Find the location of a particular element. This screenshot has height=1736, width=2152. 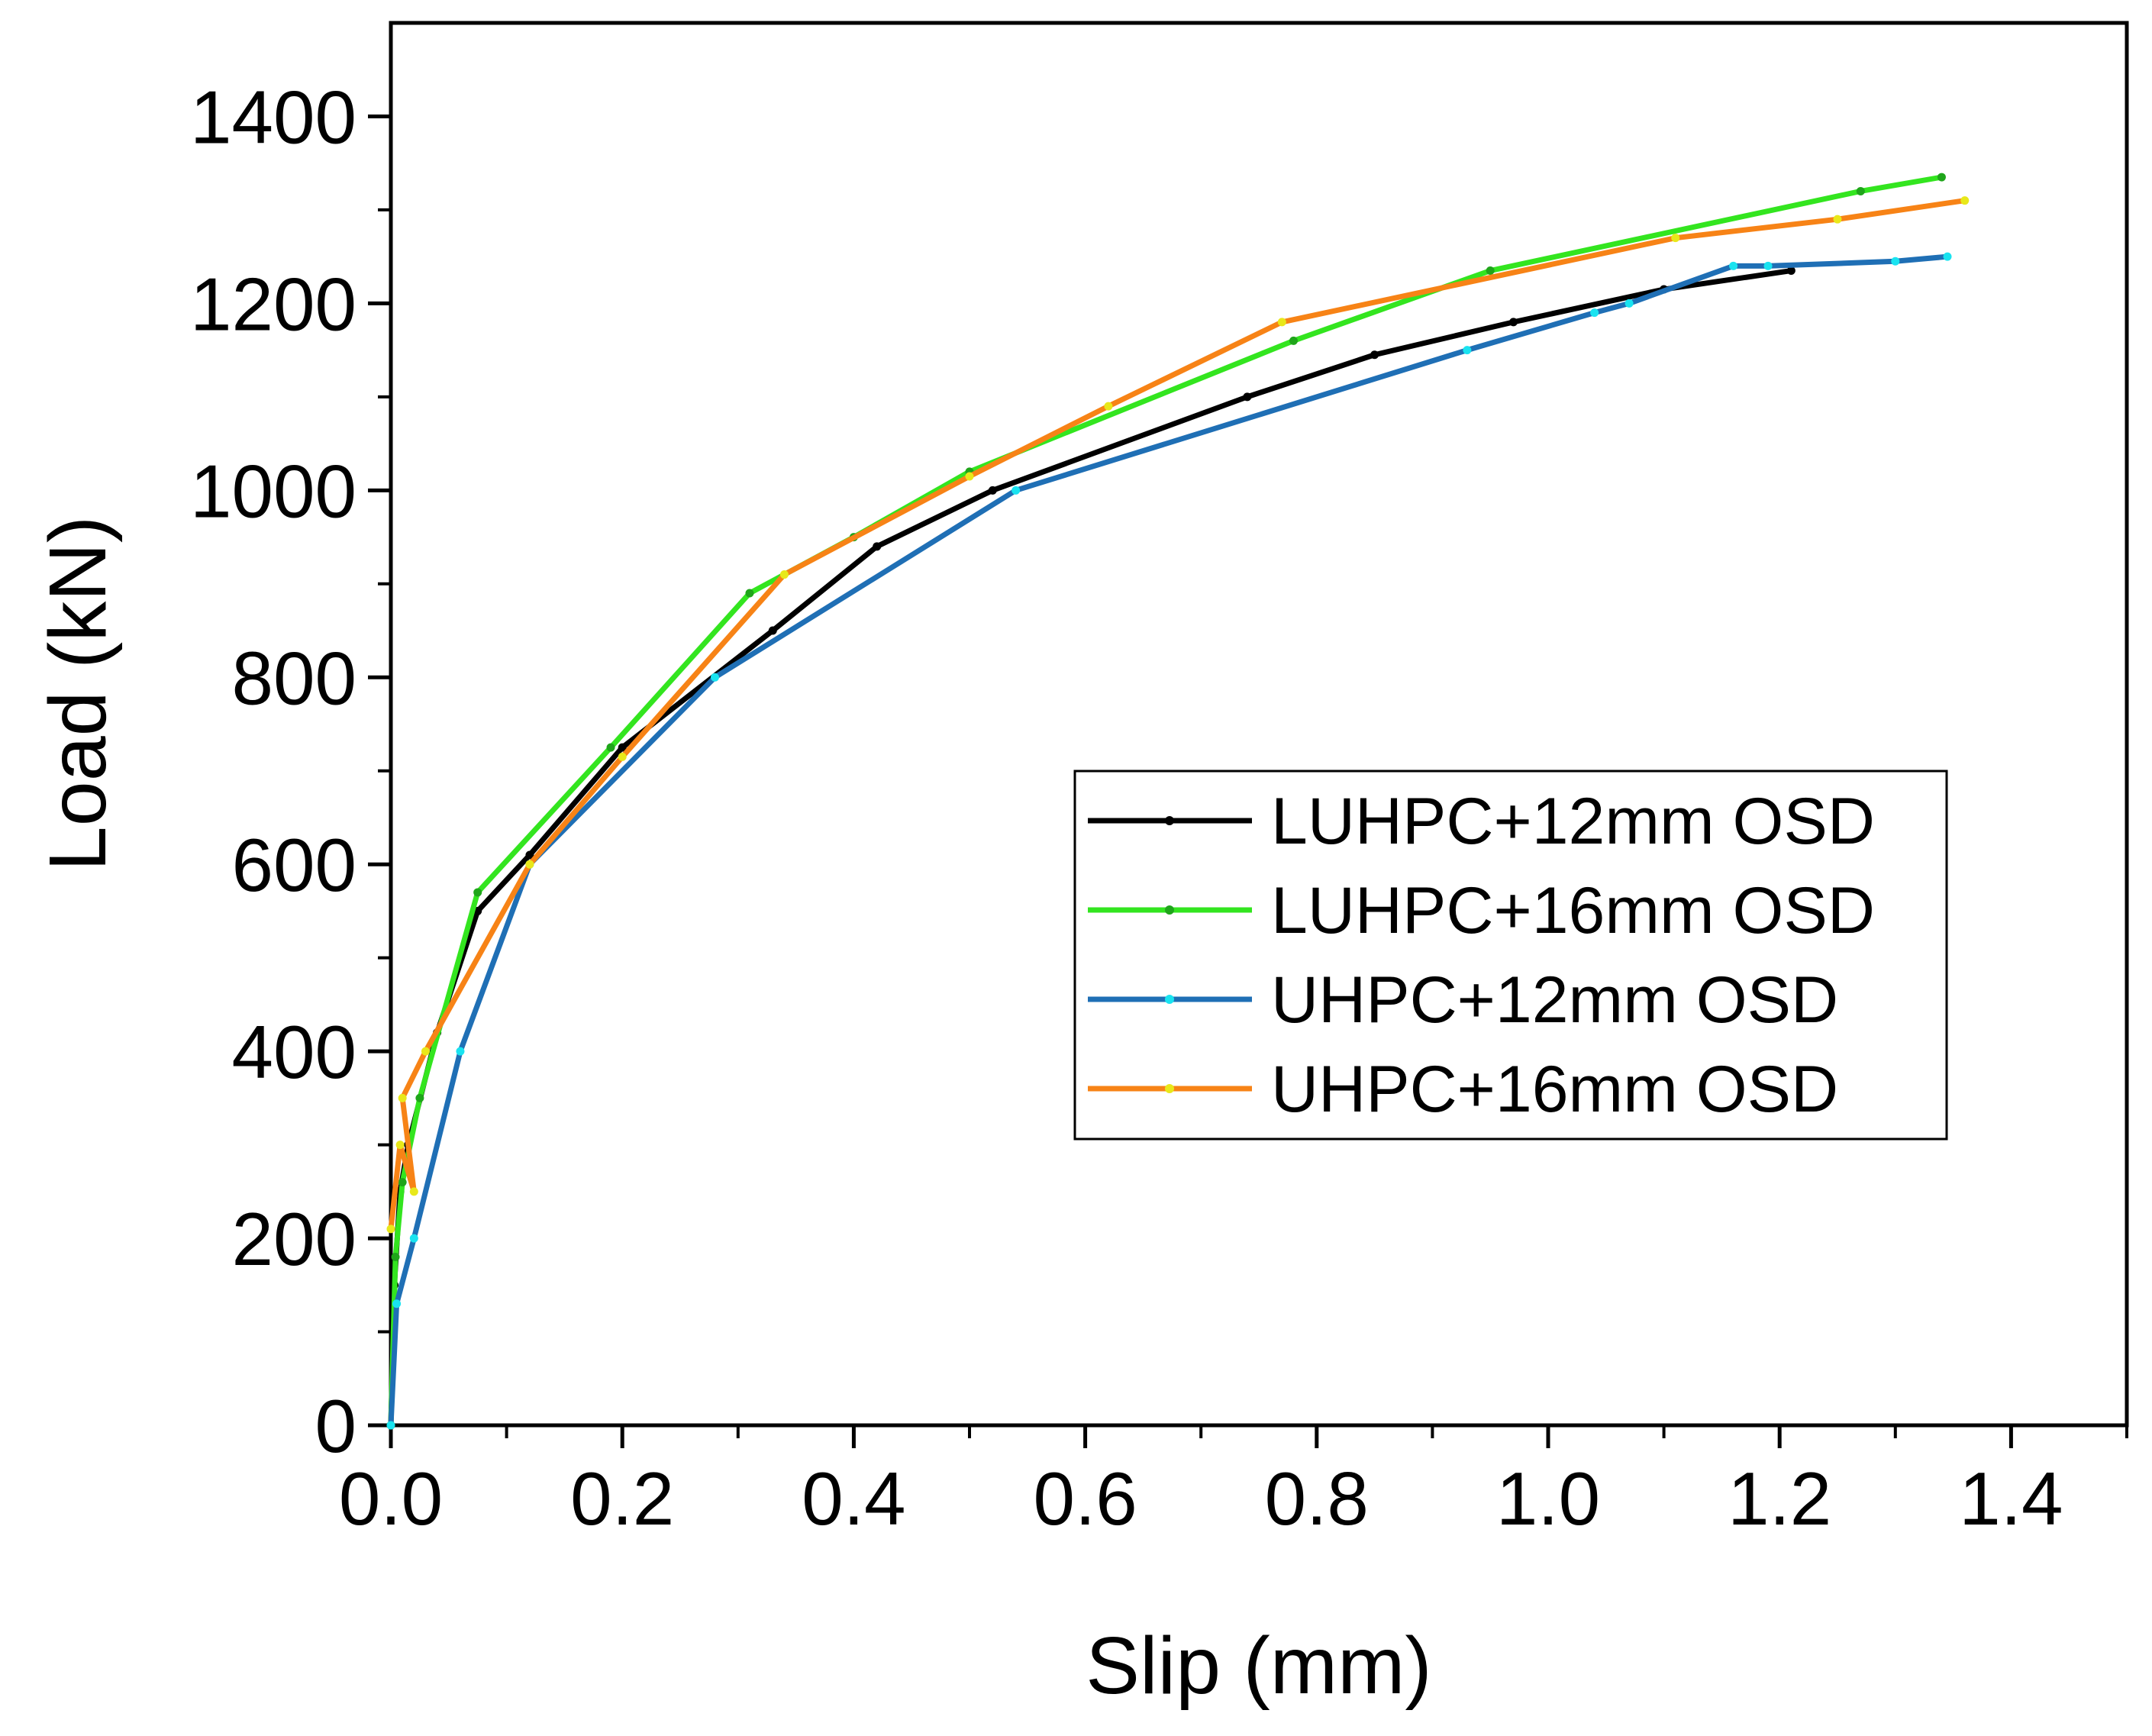

x-tick-label: 0.8 is located at coordinates (1317, 1499).